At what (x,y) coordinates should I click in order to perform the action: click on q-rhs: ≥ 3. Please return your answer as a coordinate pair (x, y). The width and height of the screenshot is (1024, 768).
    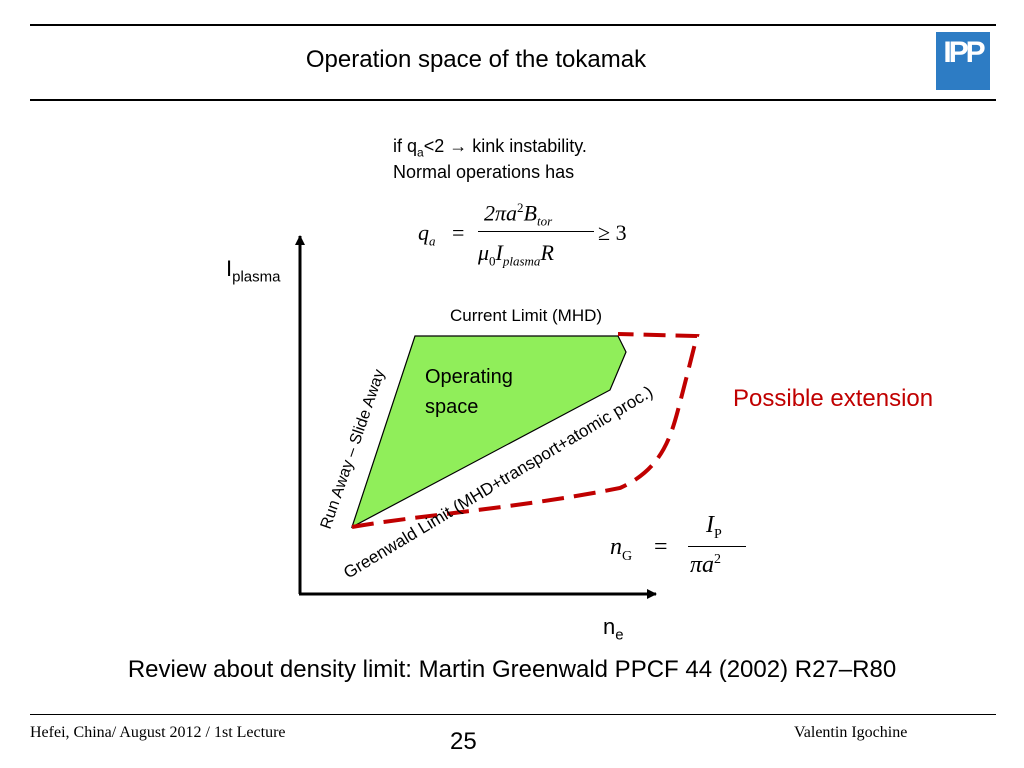
    Looking at the image, I should click on (612, 232).